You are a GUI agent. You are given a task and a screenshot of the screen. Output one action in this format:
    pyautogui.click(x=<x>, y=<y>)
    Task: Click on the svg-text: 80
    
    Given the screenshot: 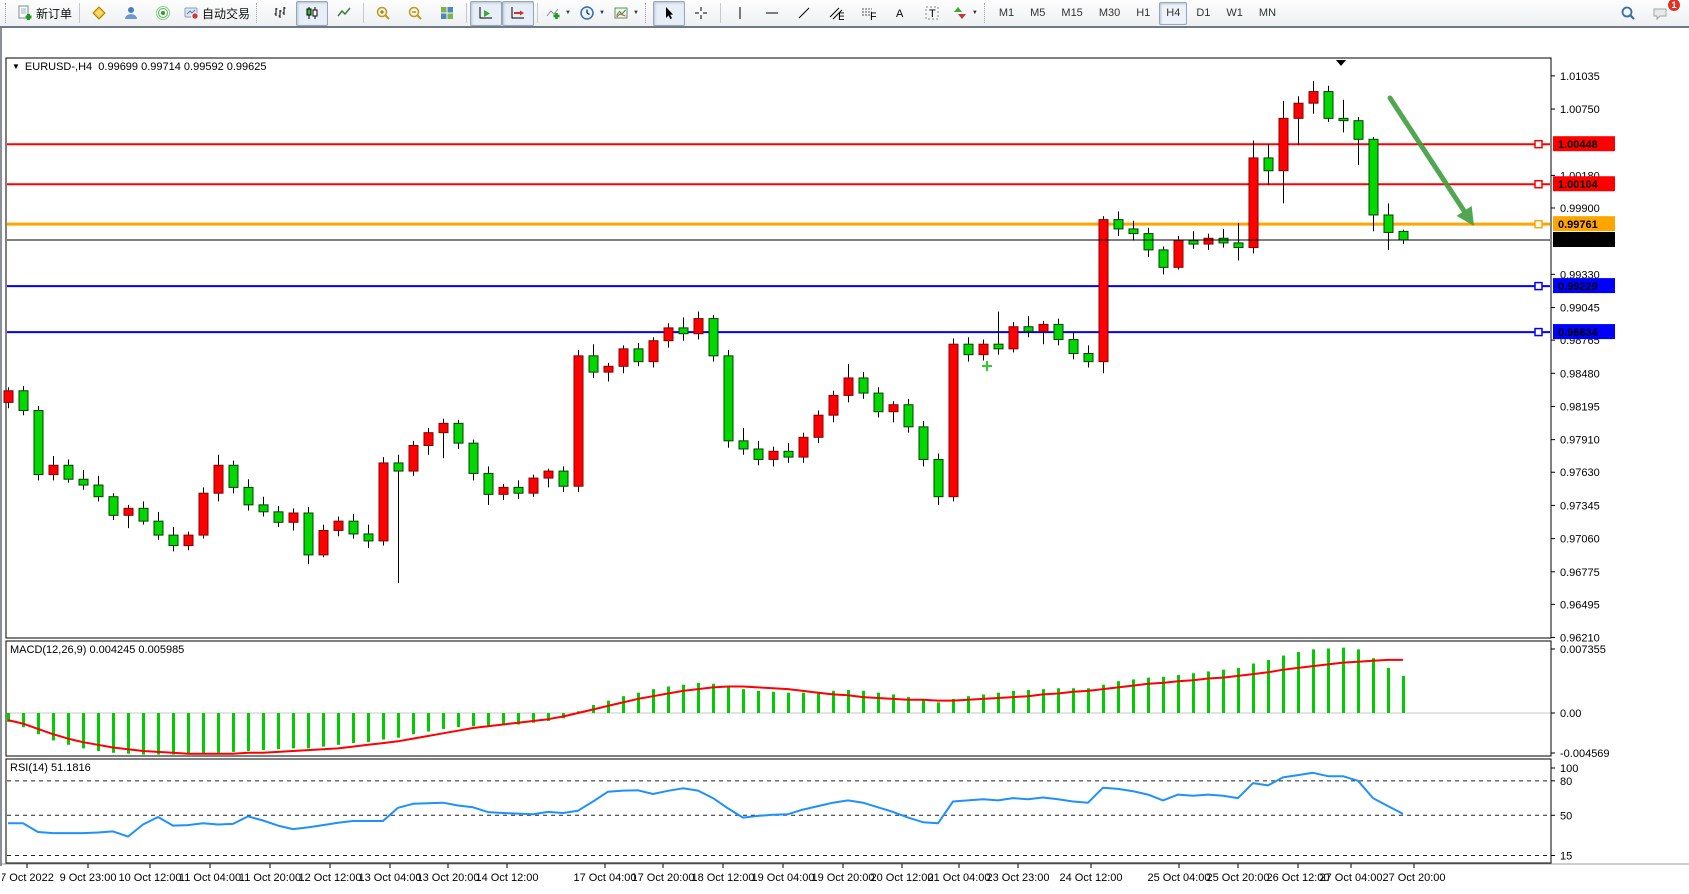 What is the action you would take?
    pyautogui.click(x=1566, y=782)
    